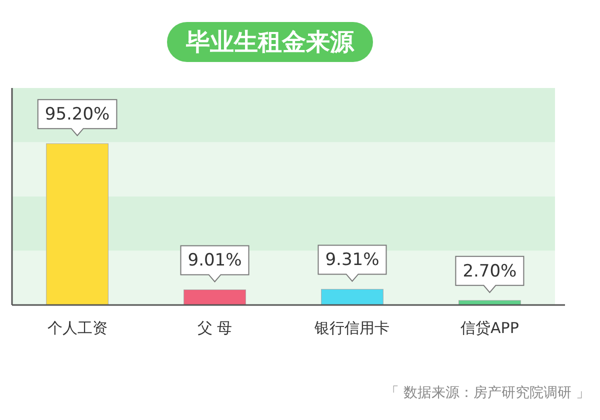 This screenshot has width=600, height=420. I want to click on data-label: 9.31%, so click(352, 260).